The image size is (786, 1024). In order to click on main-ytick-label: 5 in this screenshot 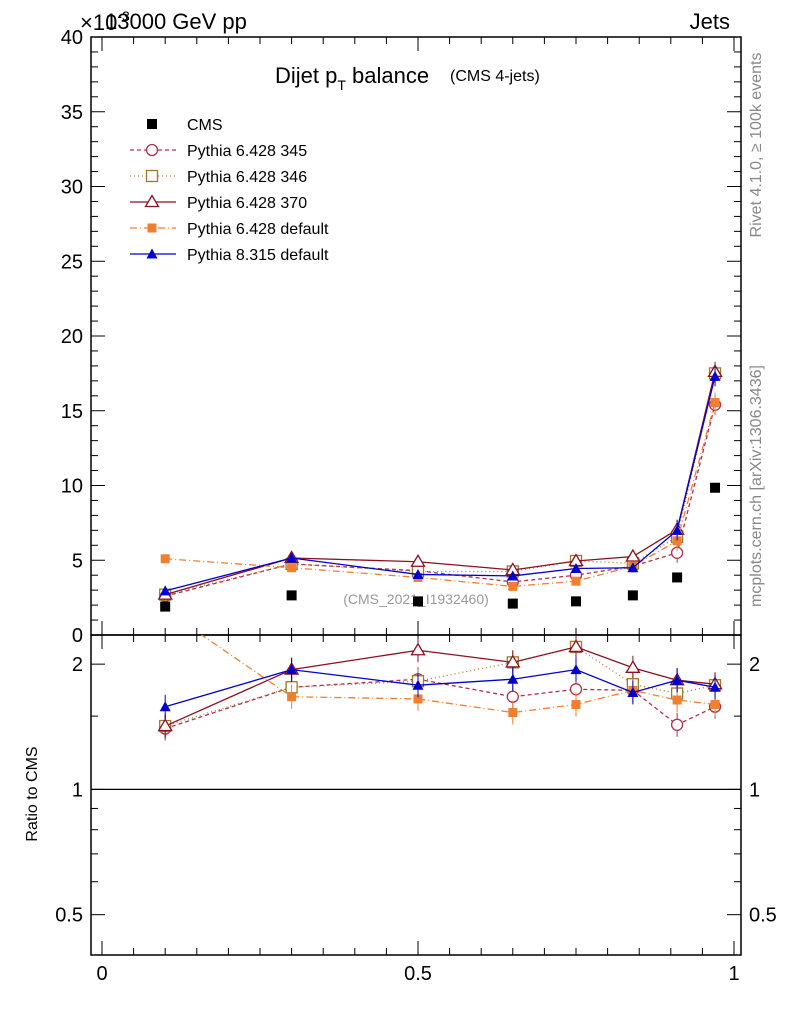, I will do `click(77, 561)`.